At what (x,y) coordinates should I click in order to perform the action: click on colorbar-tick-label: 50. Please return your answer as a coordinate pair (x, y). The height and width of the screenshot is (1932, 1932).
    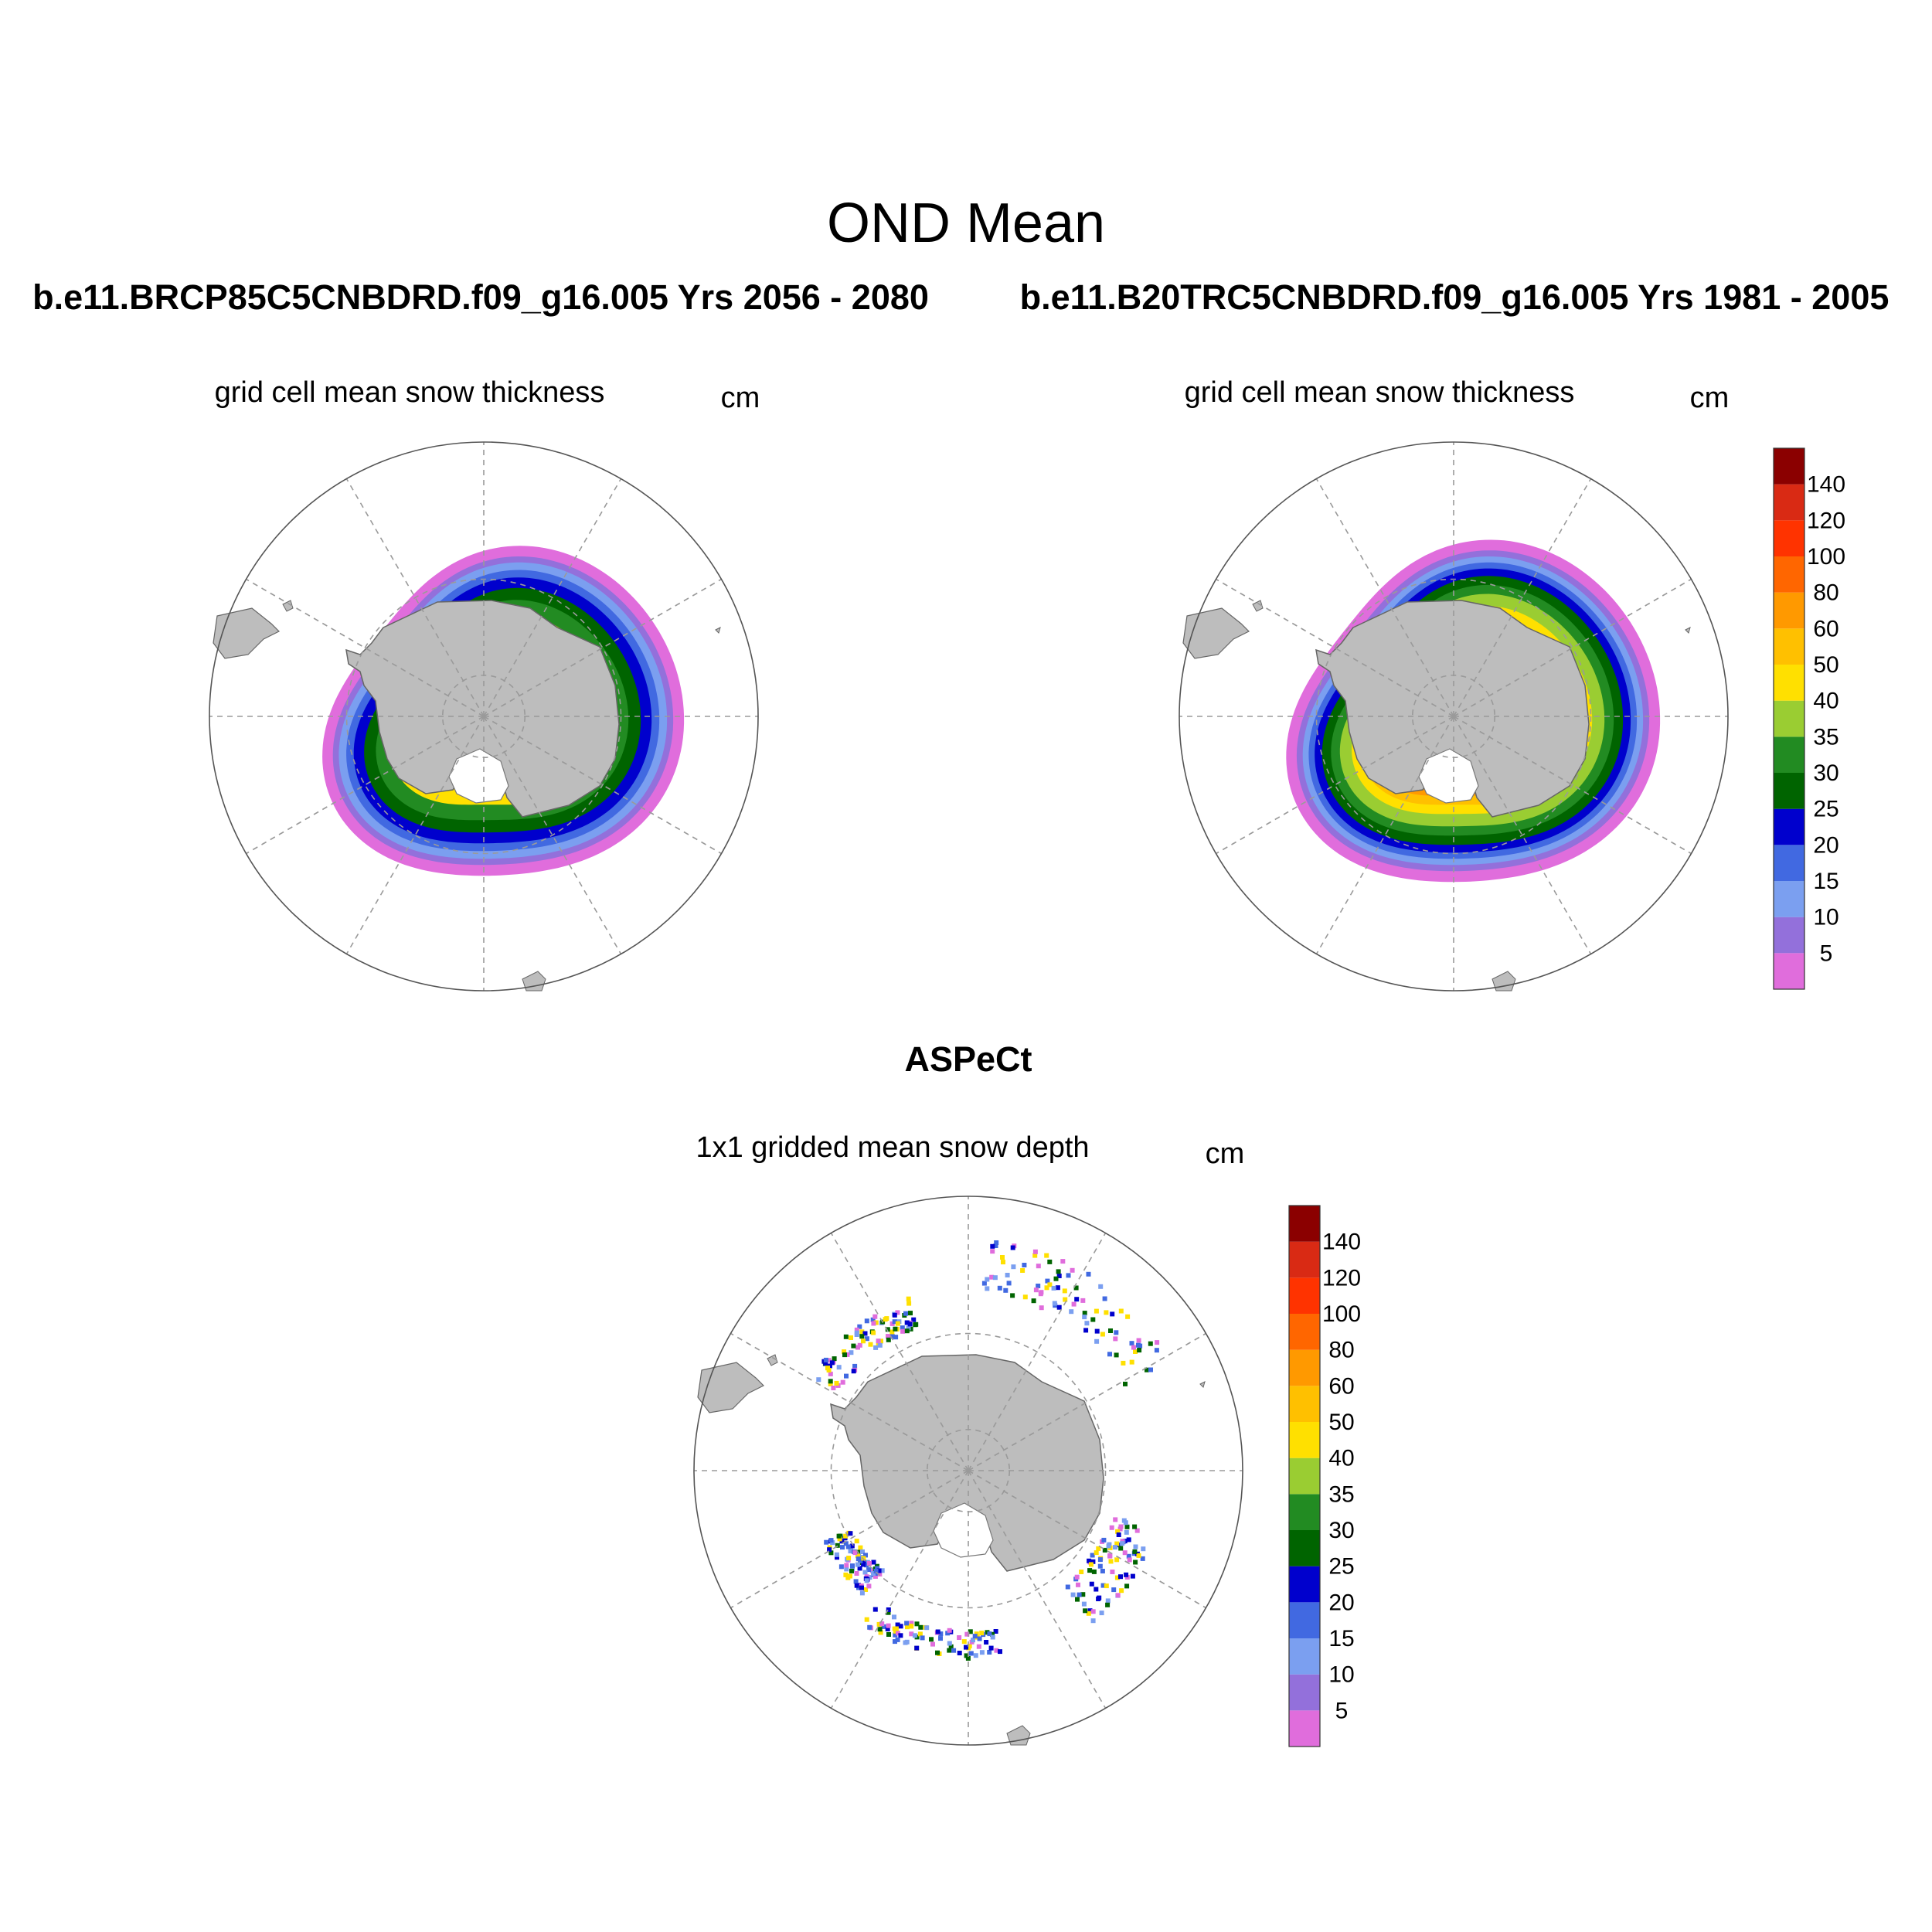
    Looking at the image, I should click on (1826, 665).